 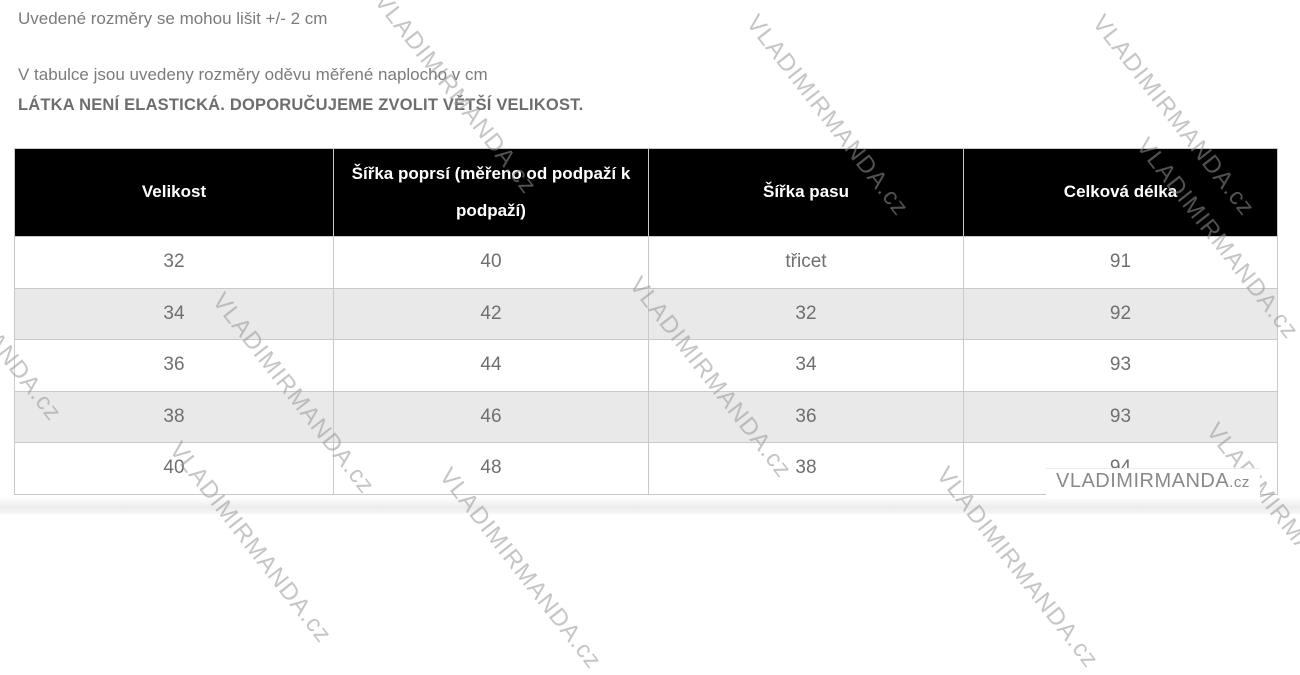 I want to click on site-logo-tld: .cz, so click(x=1239, y=482).